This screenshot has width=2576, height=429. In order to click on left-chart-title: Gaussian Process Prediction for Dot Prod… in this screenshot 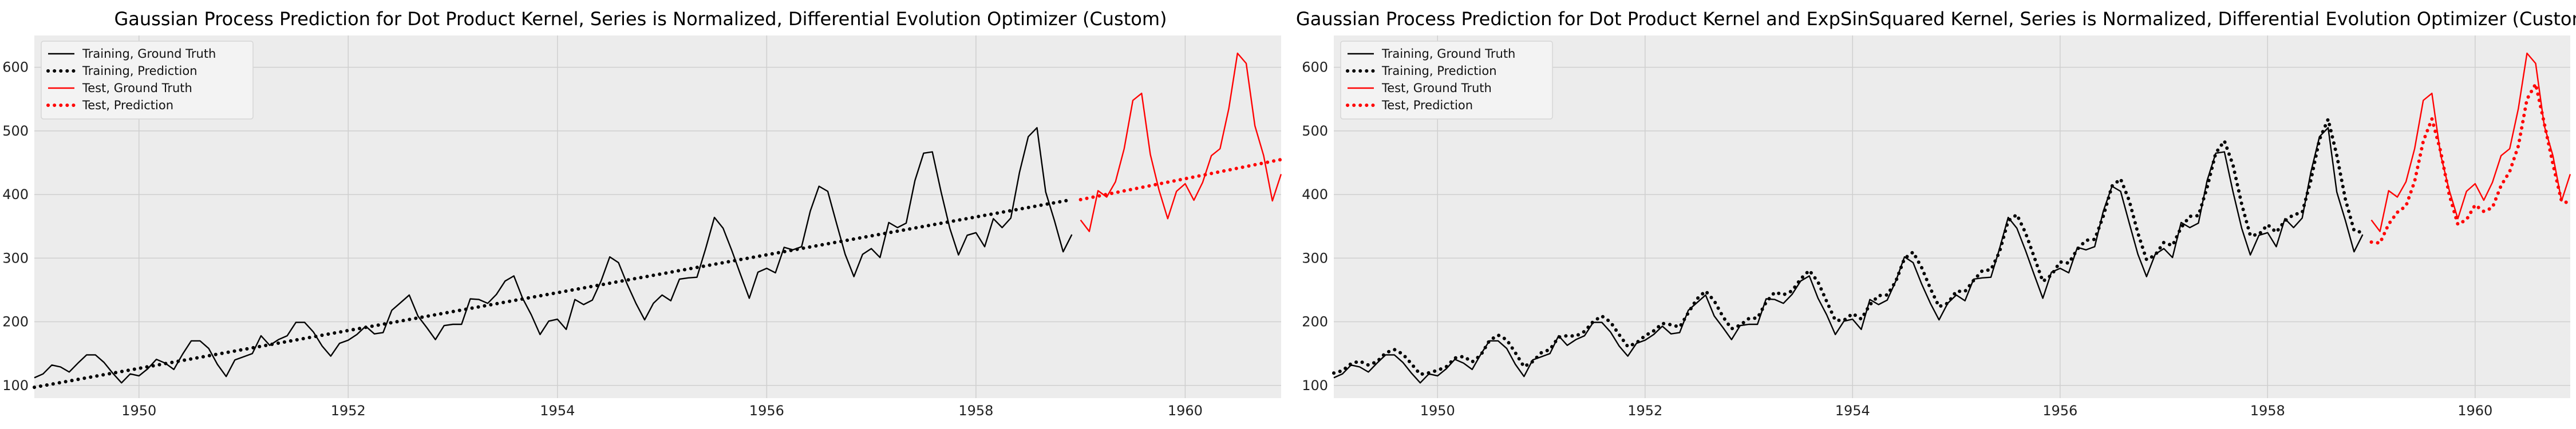, I will do `click(640, 19)`.